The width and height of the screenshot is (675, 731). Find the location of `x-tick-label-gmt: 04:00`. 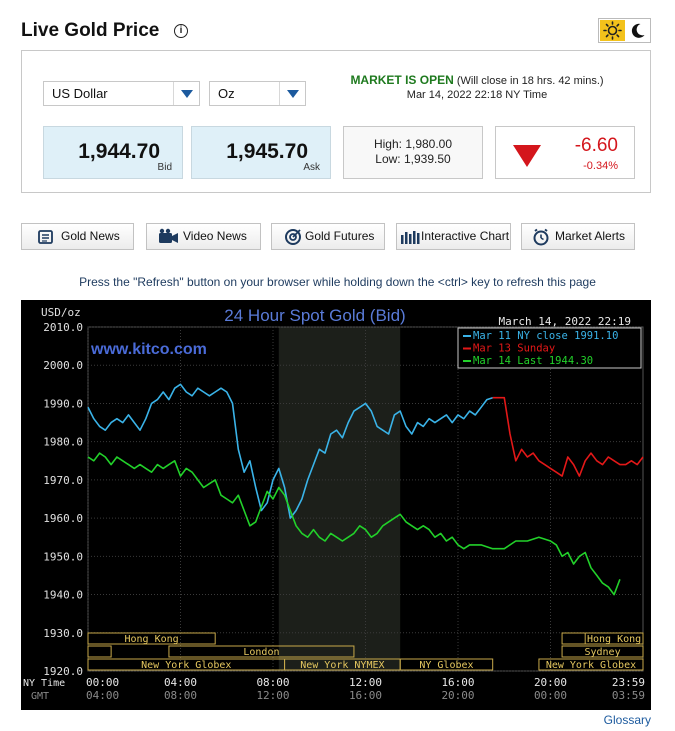

x-tick-label-gmt: 04:00 is located at coordinates (102, 695).